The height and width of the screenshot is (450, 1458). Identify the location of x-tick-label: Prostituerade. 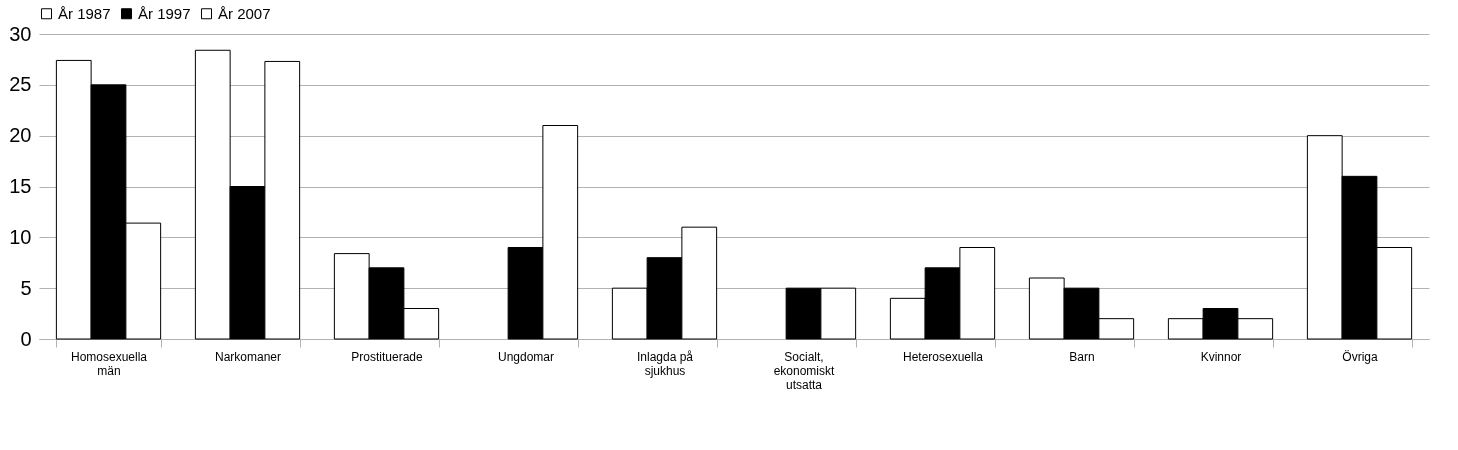
(387, 356).